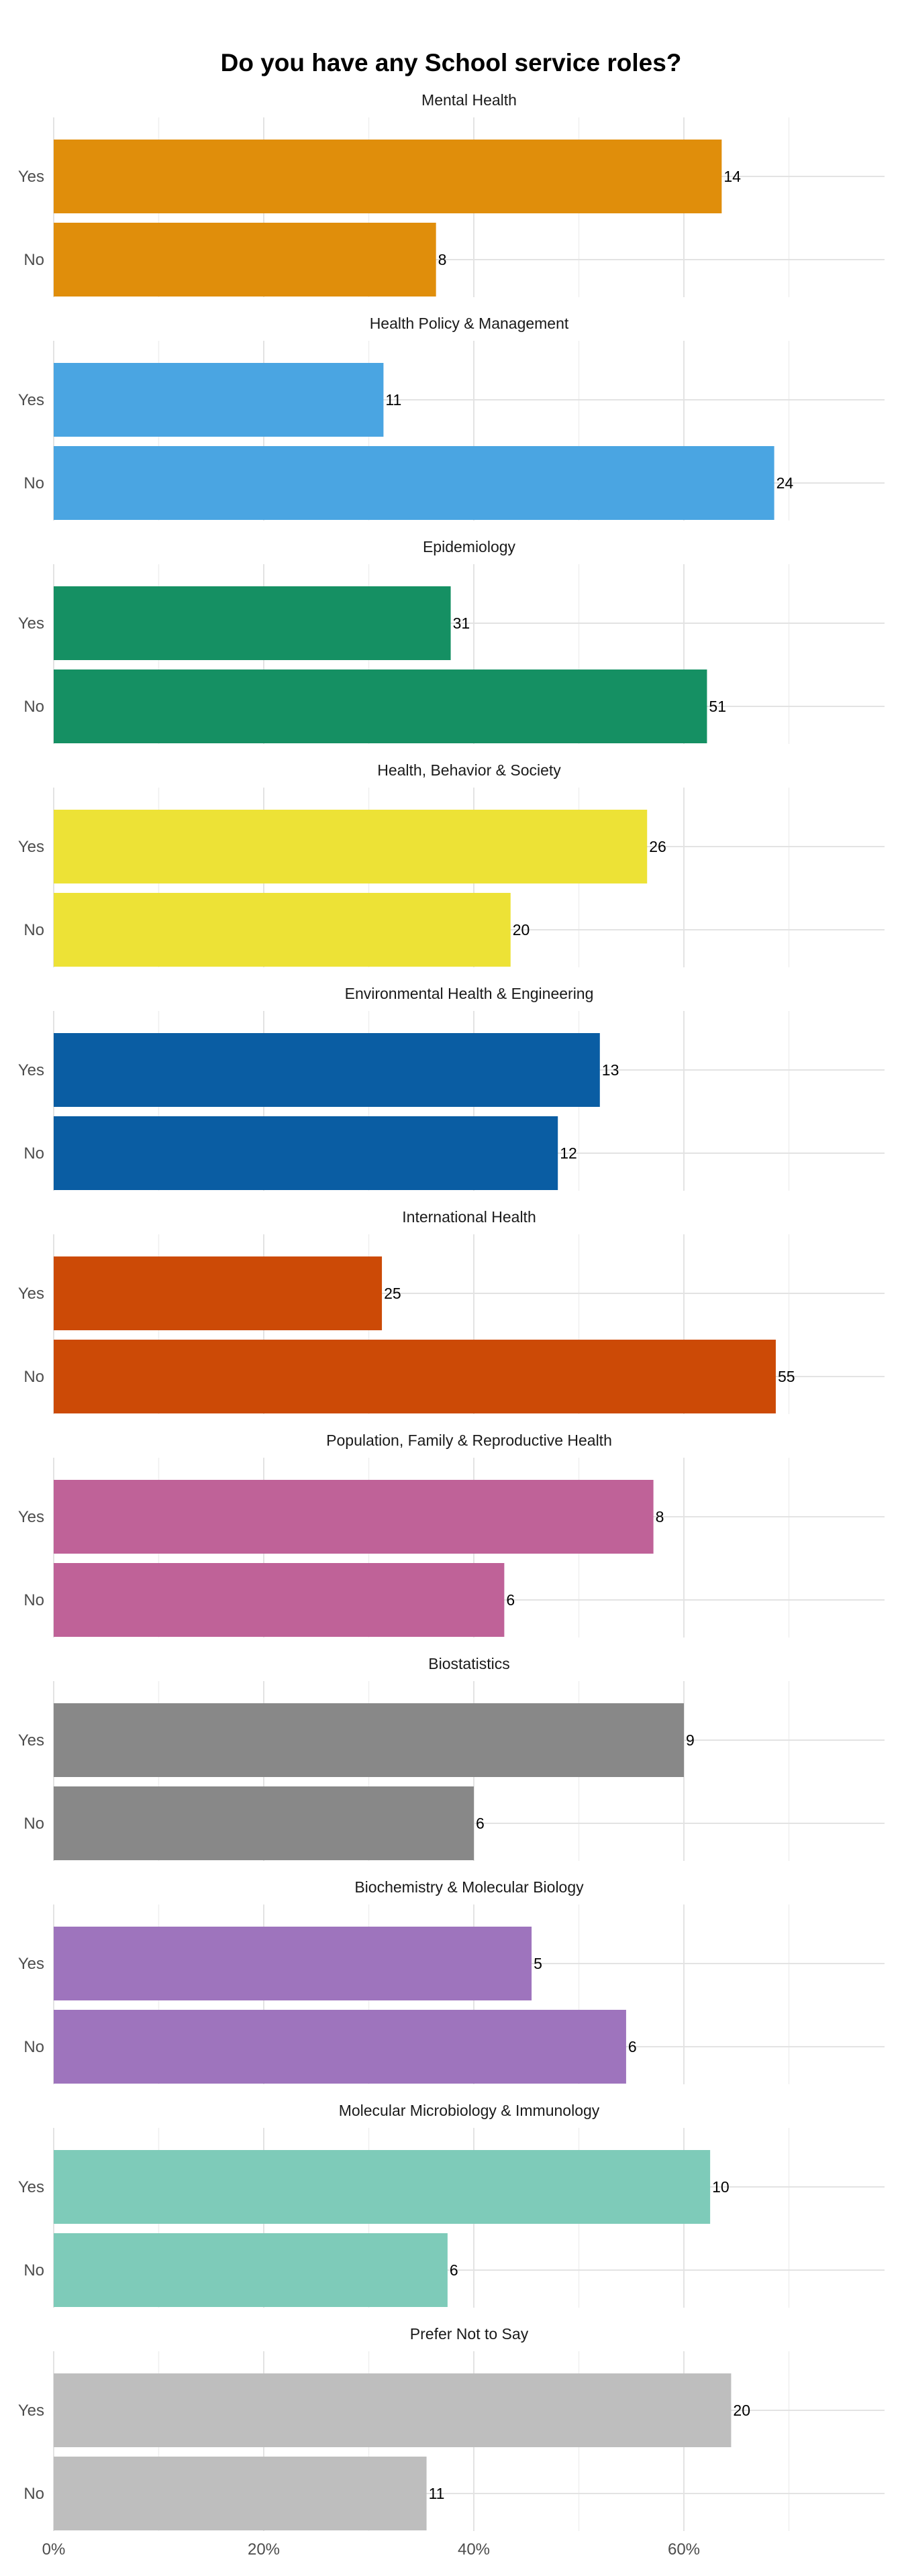 Image resolution: width=902 pixels, height=2576 pixels. I want to click on facet-title: Health, Behavior & Society, so click(469, 770).